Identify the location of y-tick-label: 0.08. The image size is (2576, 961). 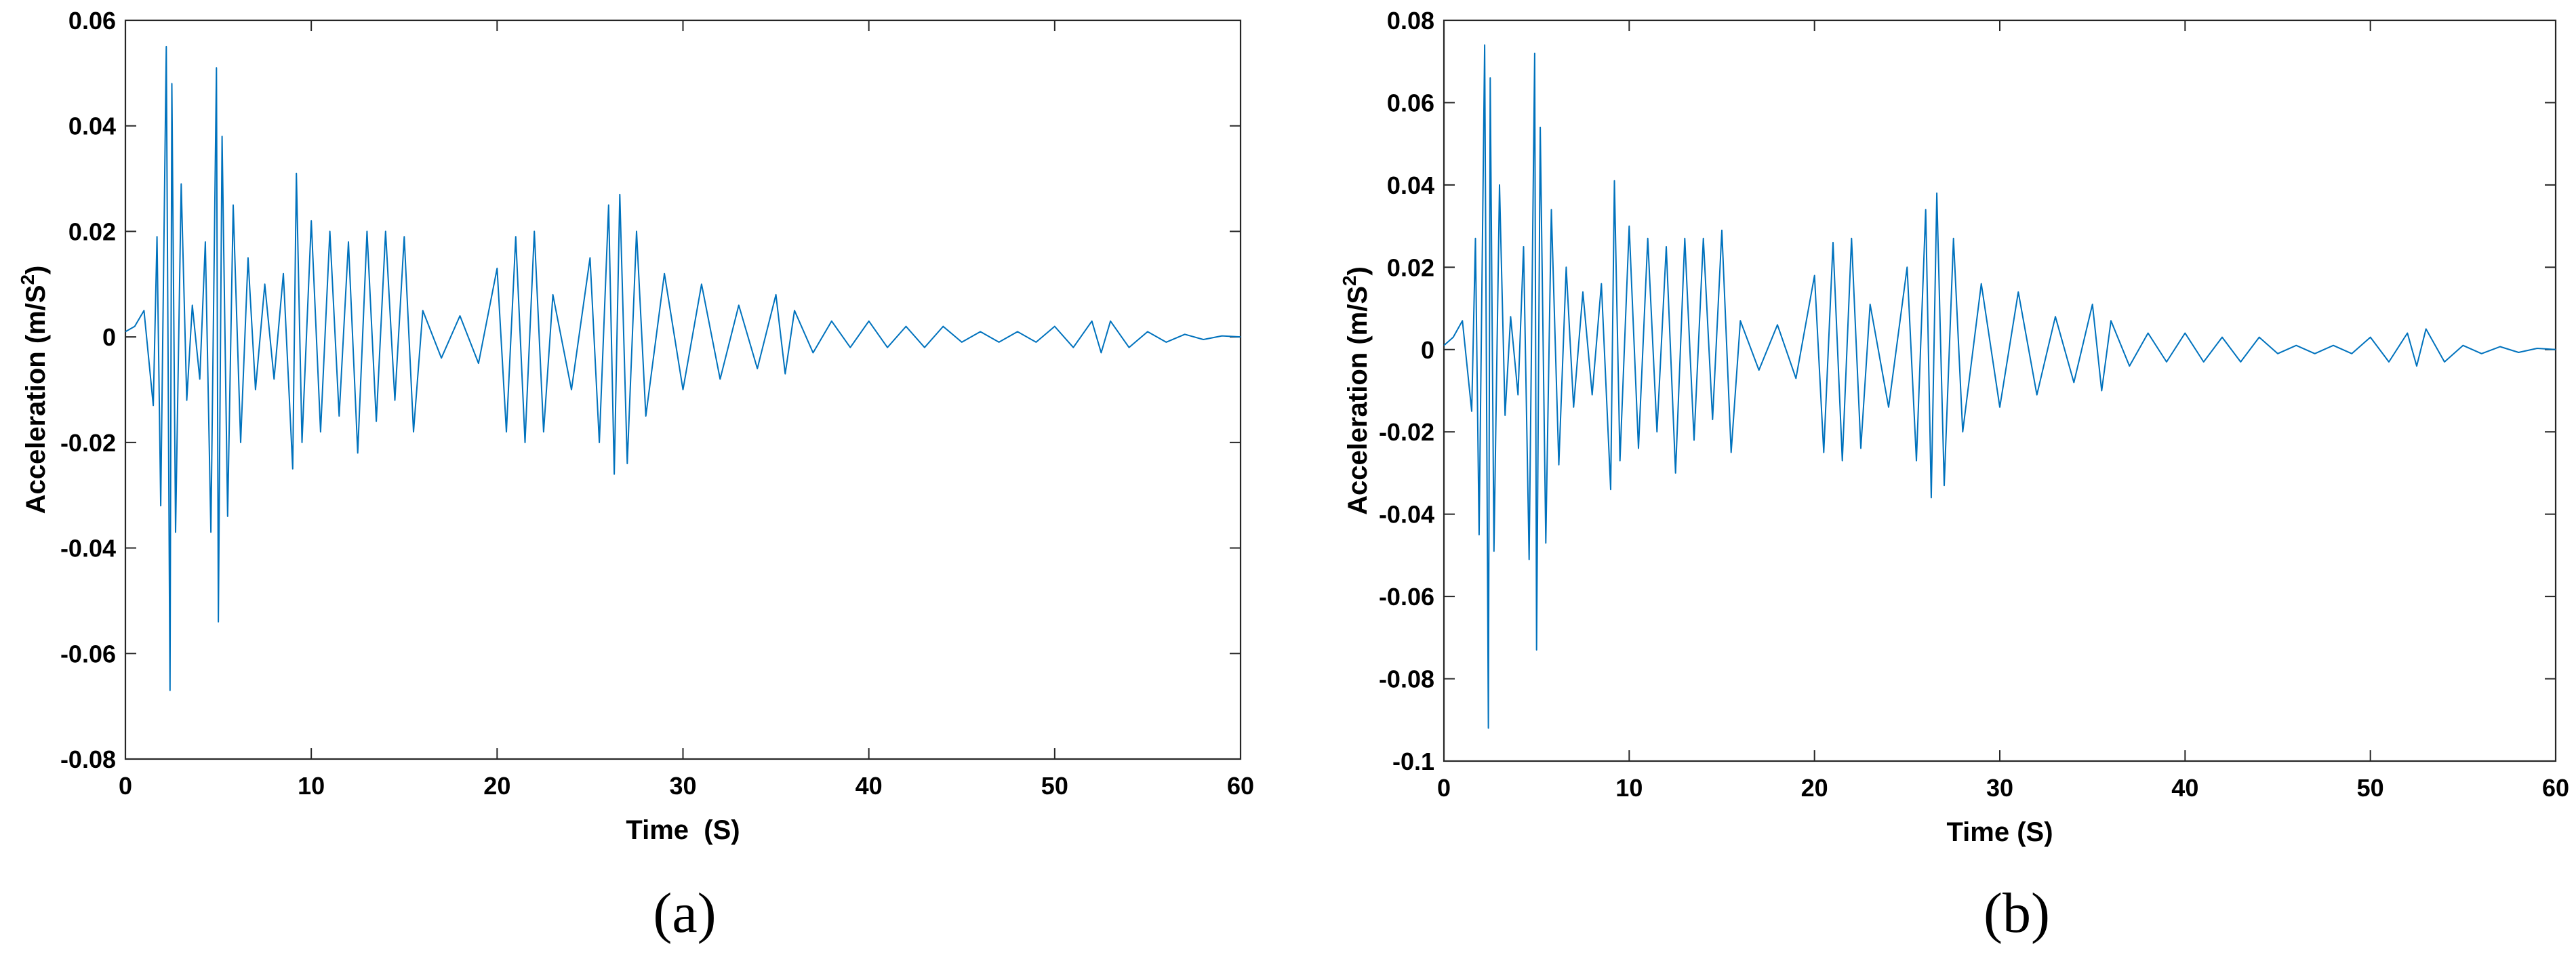
(1410, 21).